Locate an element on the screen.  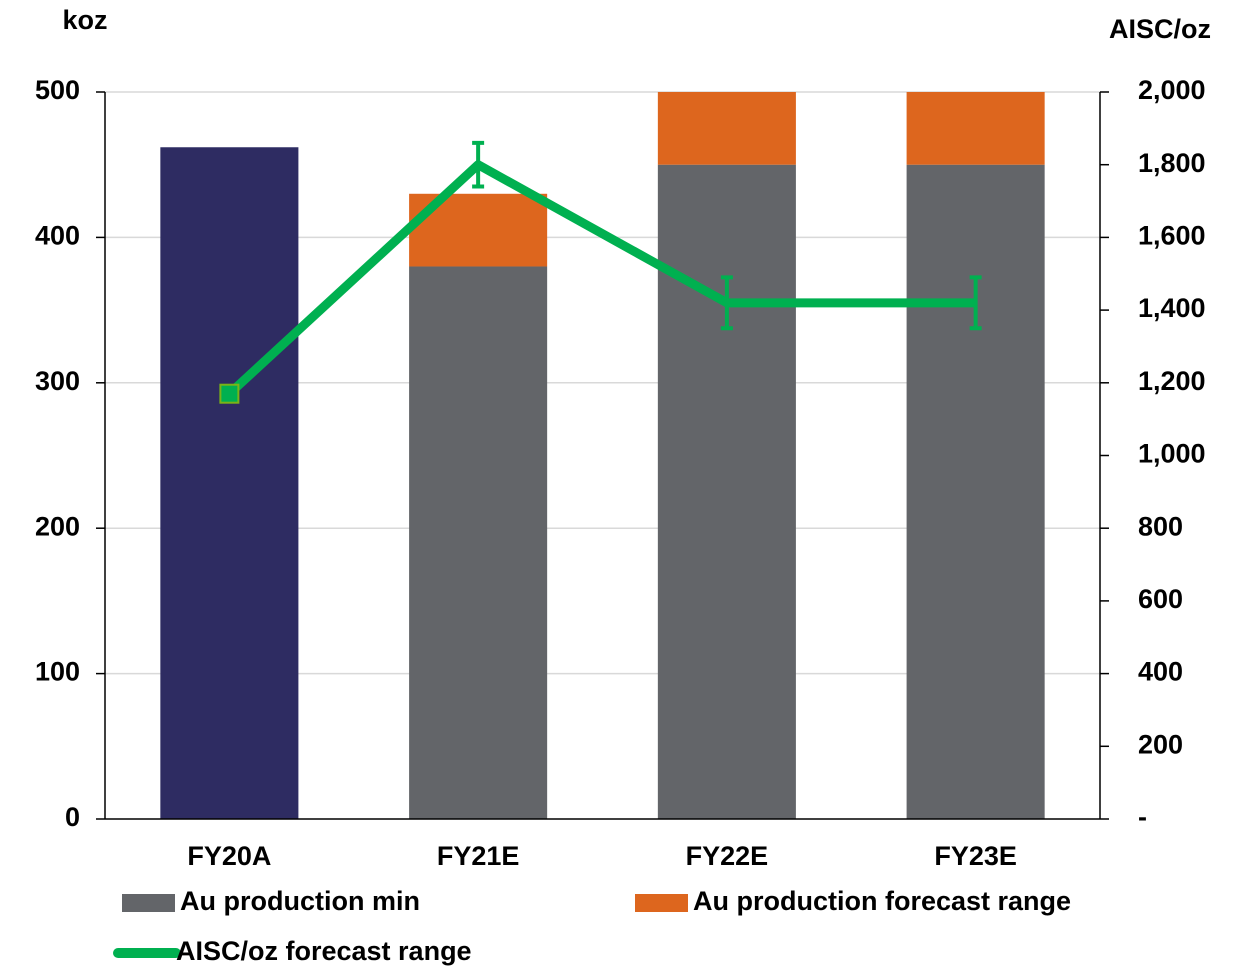
y2-tick-label: - is located at coordinates (1142, 817).